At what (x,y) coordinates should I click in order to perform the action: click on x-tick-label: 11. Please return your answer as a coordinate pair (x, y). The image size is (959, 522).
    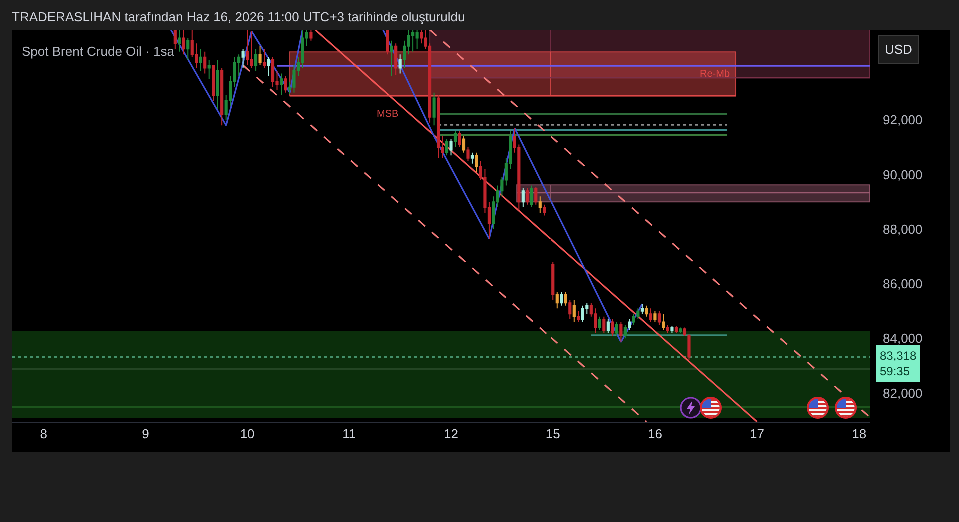
    Looking at the image, I should click on (349, 434).